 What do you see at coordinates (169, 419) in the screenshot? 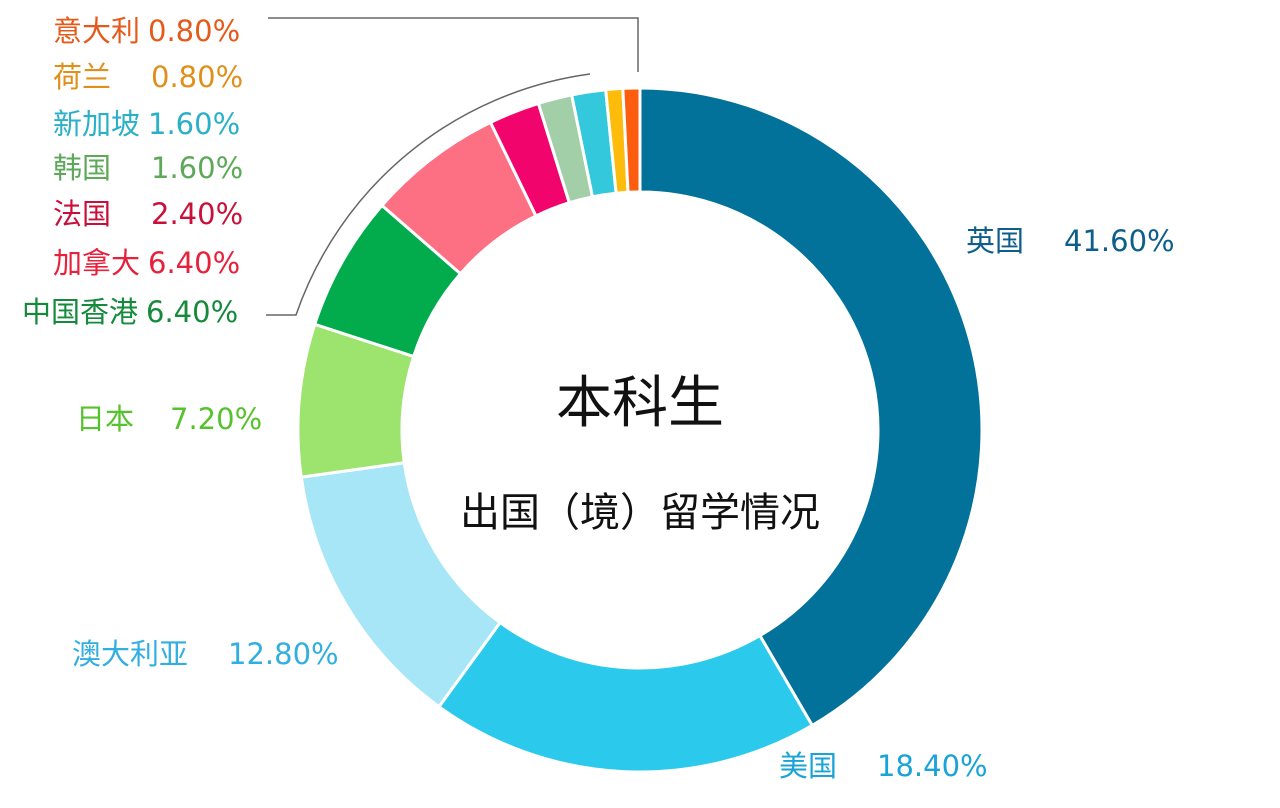
I see `data-label: 日本 7.20%` at bounding box center [169, 419].